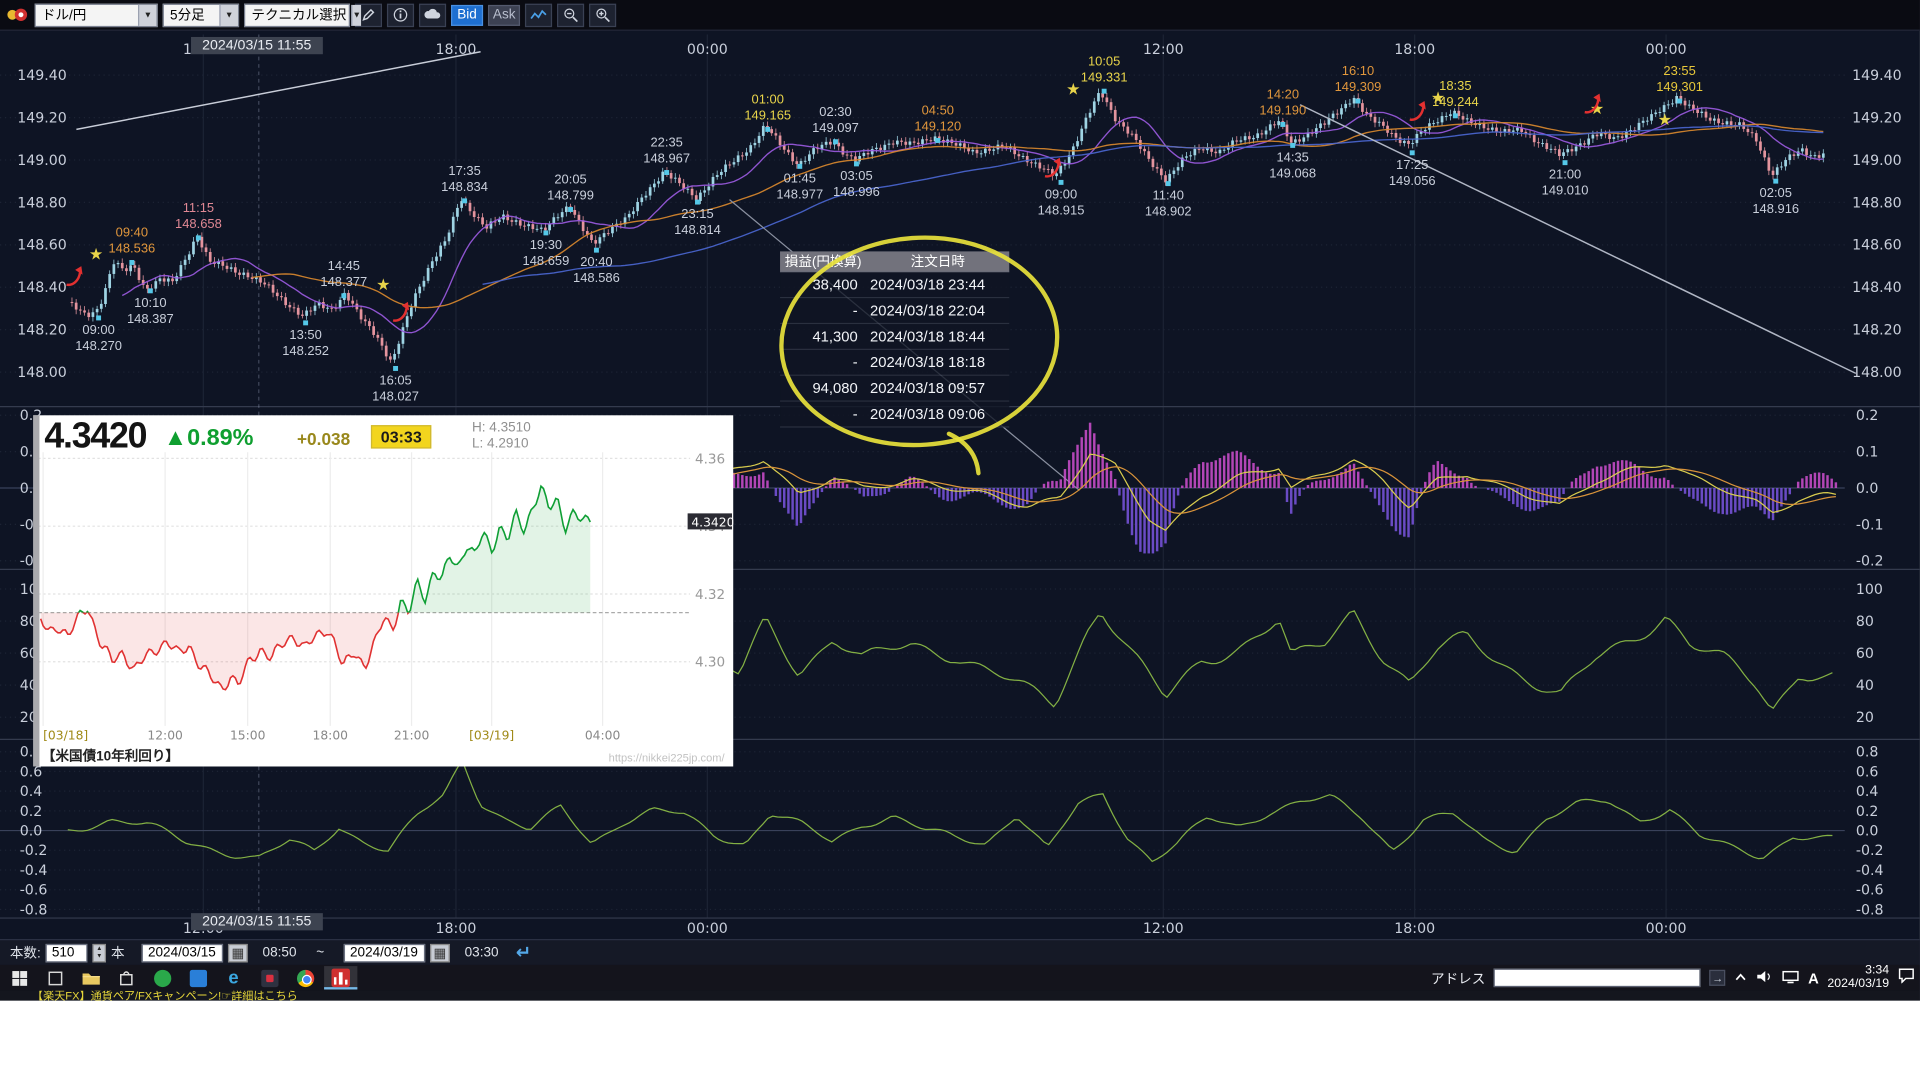  Describe the element at coordinates (95, 436) in the screenshot. I see `yield-price: 4.3420` at that location.